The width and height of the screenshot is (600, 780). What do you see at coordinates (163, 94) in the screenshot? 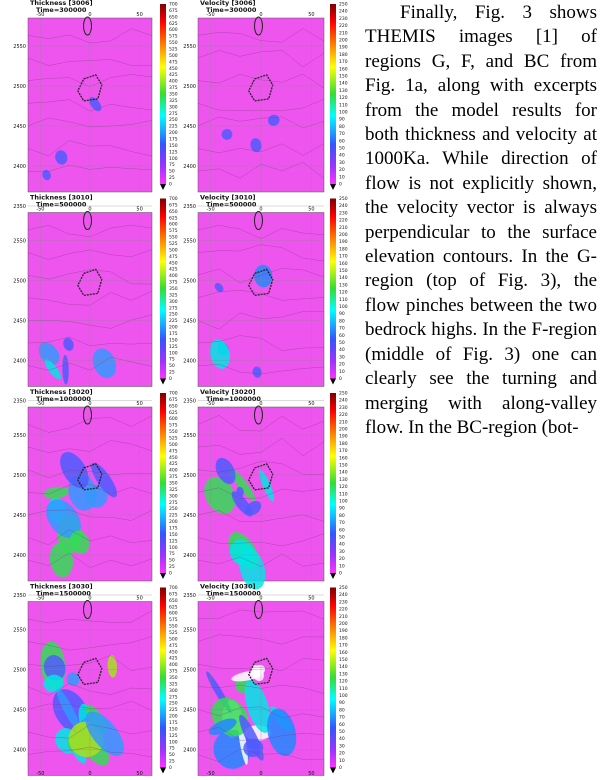
I see `colorbar` at bounding box center [163, 94].